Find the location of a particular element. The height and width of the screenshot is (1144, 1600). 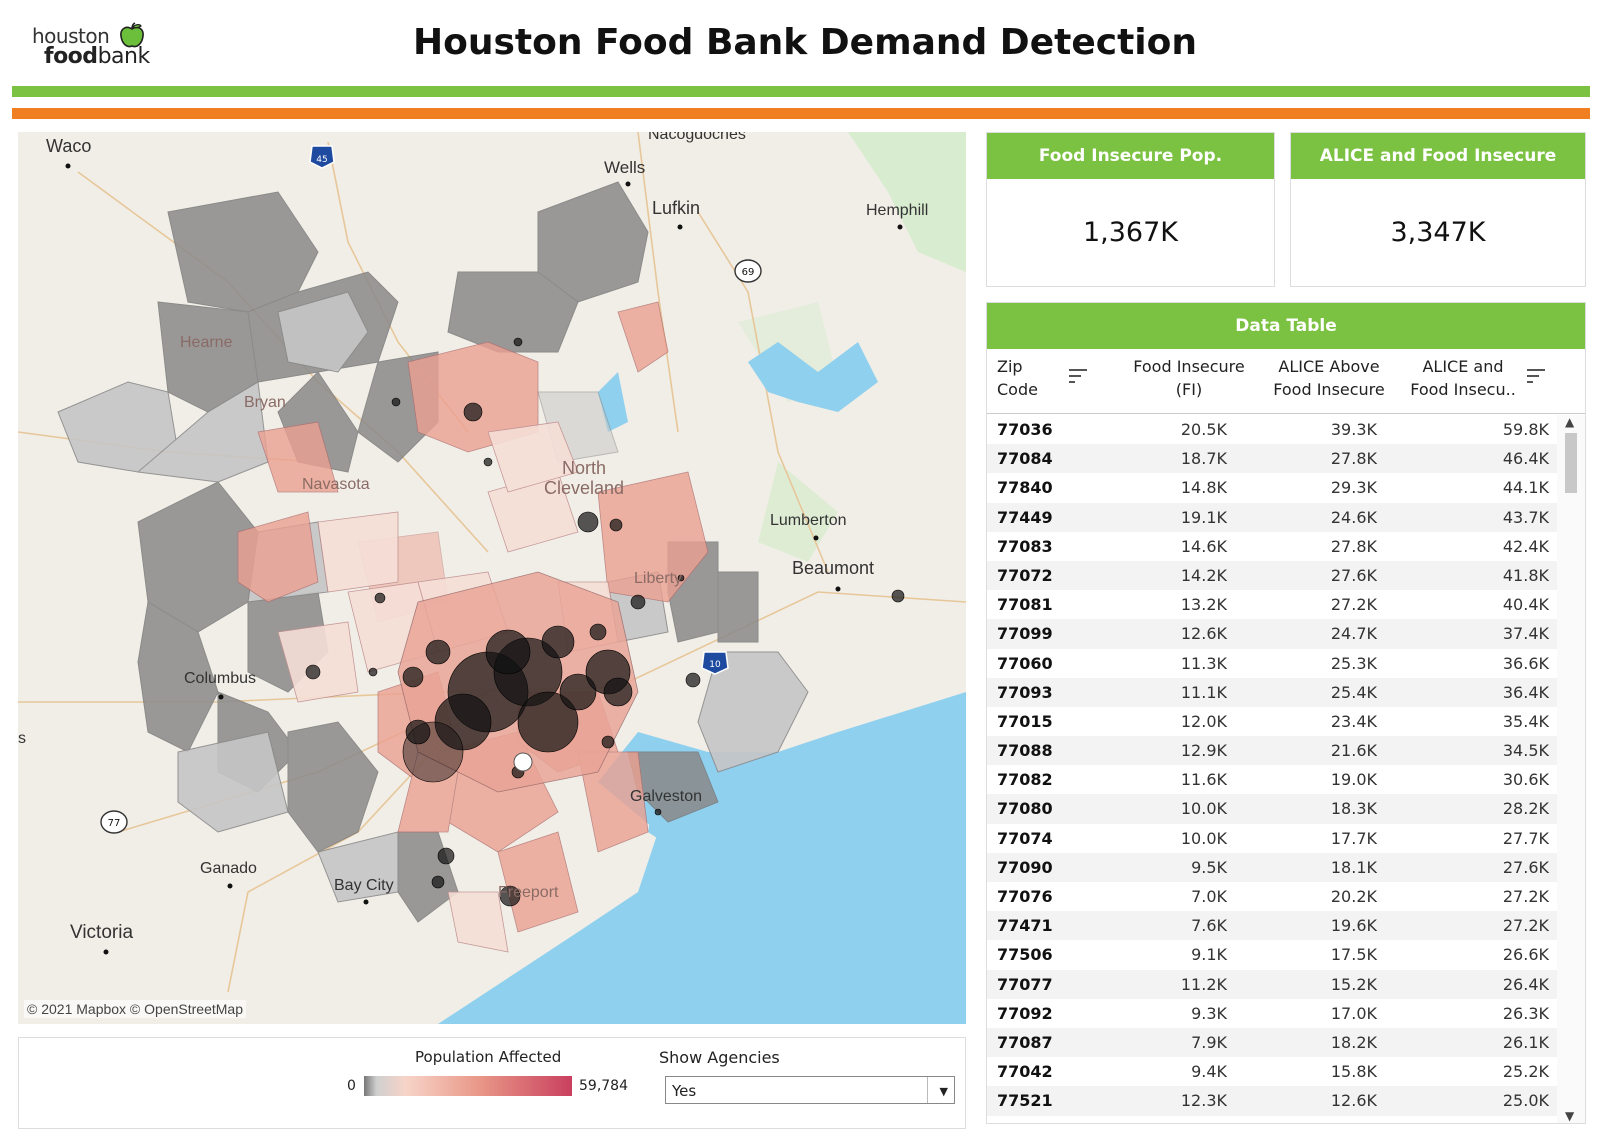

map-label-lufkin: Lufkin is located at coordinates (676, 208).